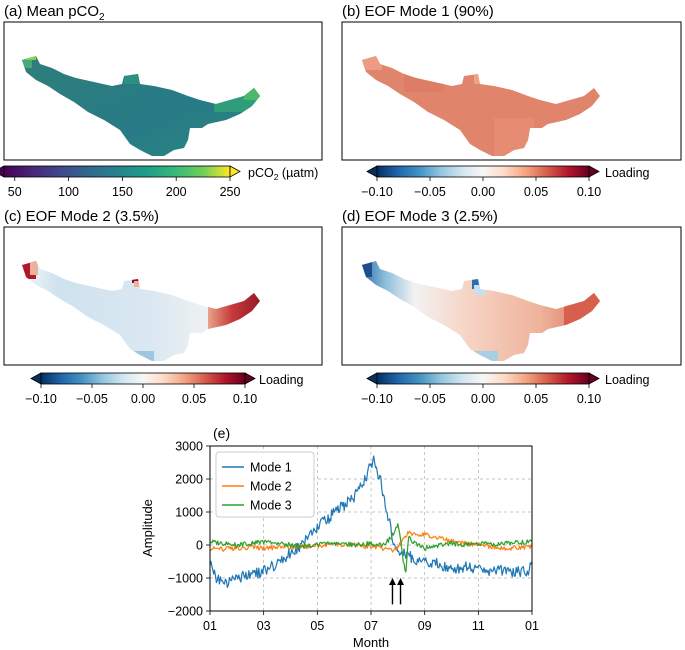  I want to click on colorbar-c-tick-label: 0.05, so click(194, 399).